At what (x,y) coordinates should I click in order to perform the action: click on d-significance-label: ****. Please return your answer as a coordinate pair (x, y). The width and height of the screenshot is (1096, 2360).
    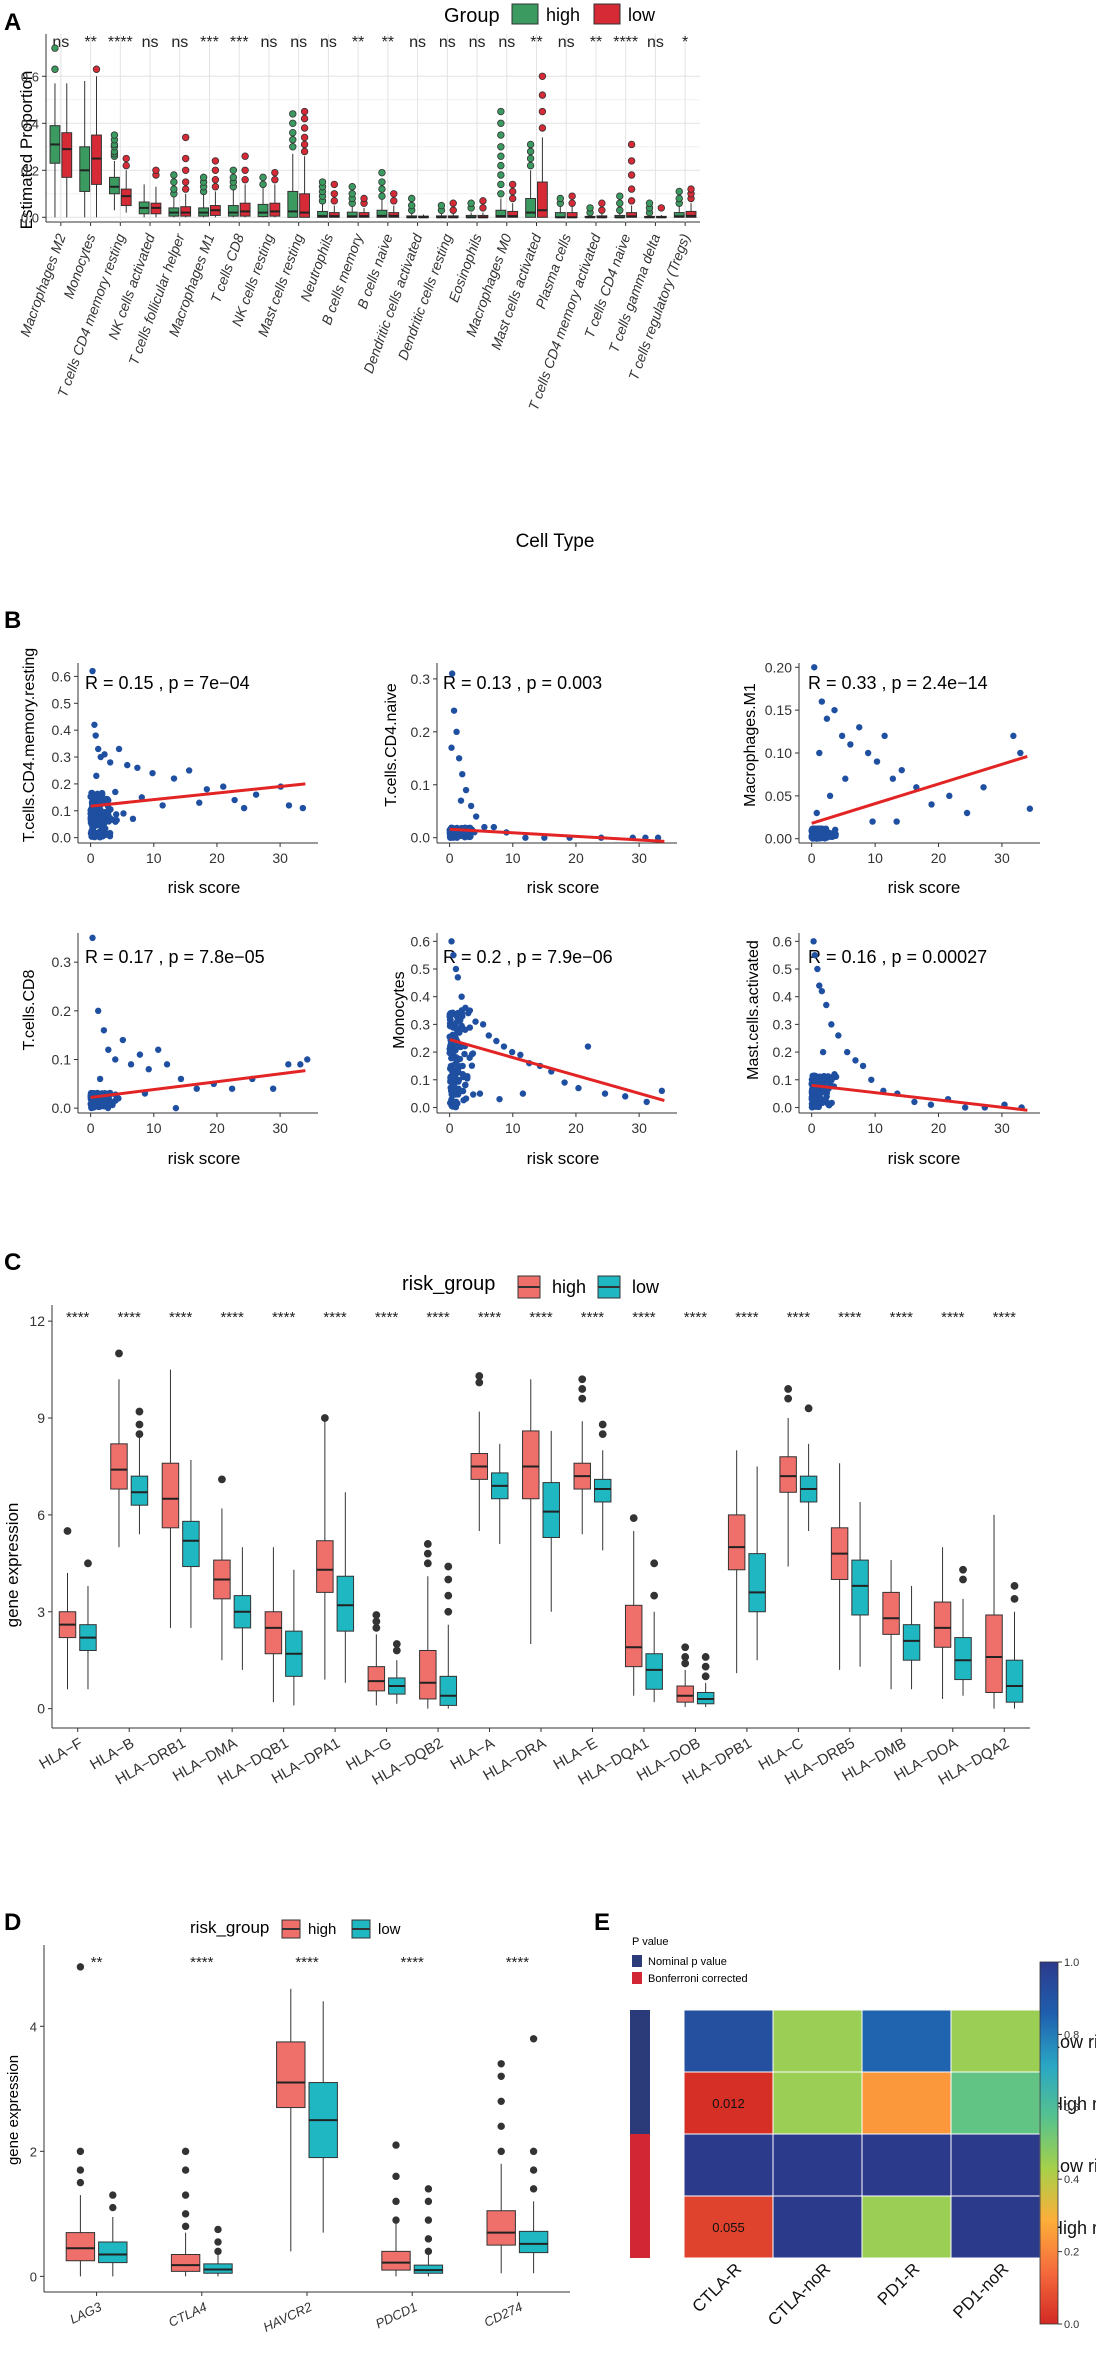
    Looking at the image, I should click on (202, 1962).